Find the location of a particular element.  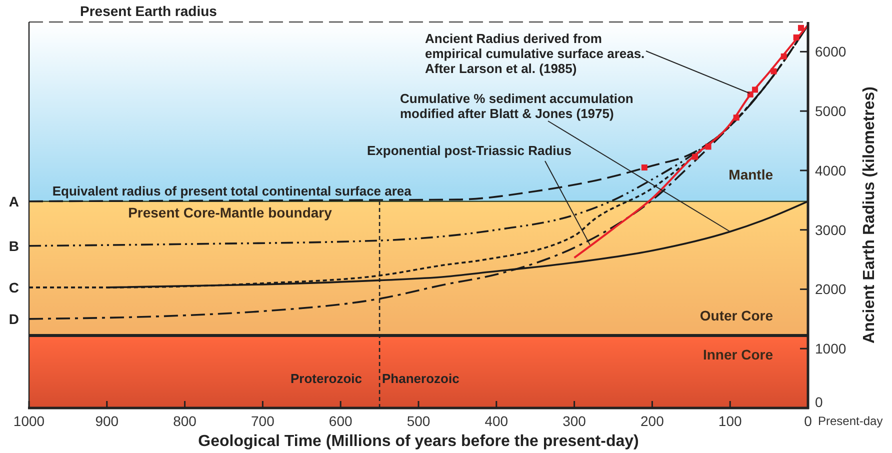

annotation: Ancient Radius derived from empirical cumulative surface areas. After Larson et al. (1985) is located at coordinates (535, 53).